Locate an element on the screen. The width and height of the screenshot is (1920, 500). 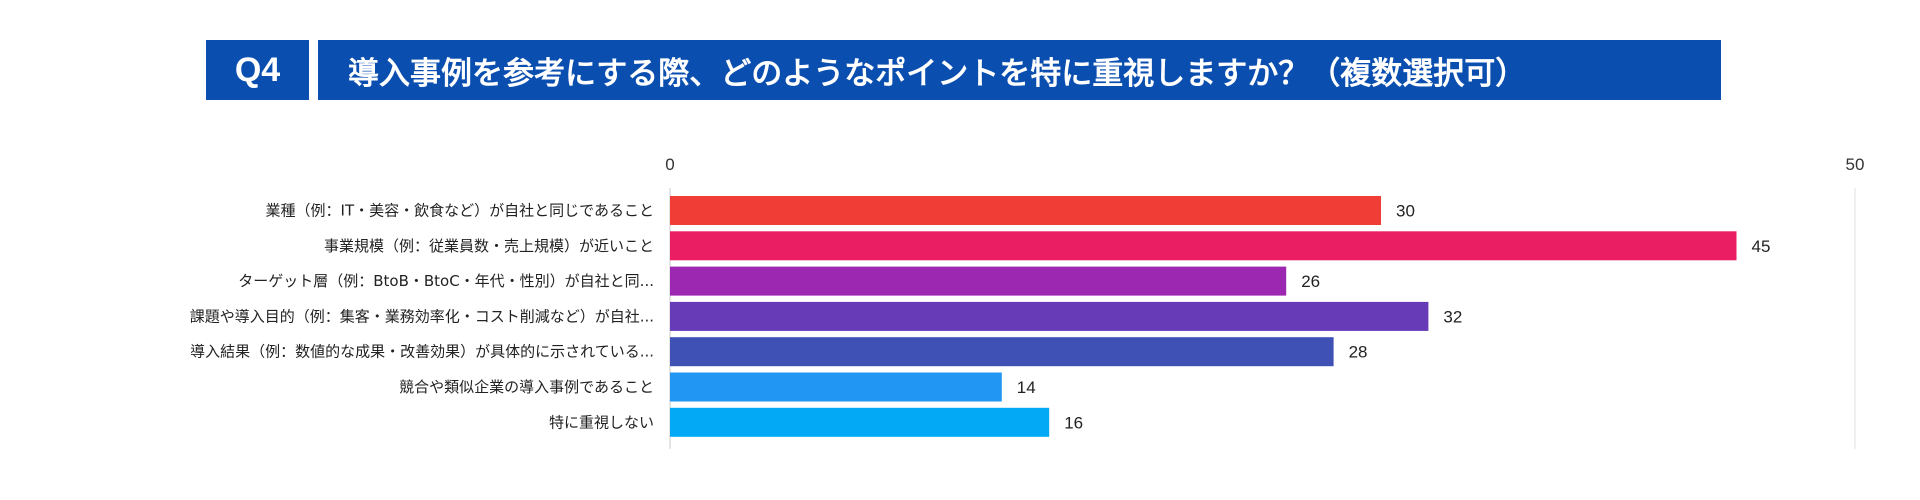
value-label: 28 is located at coordinates (1358, 352).